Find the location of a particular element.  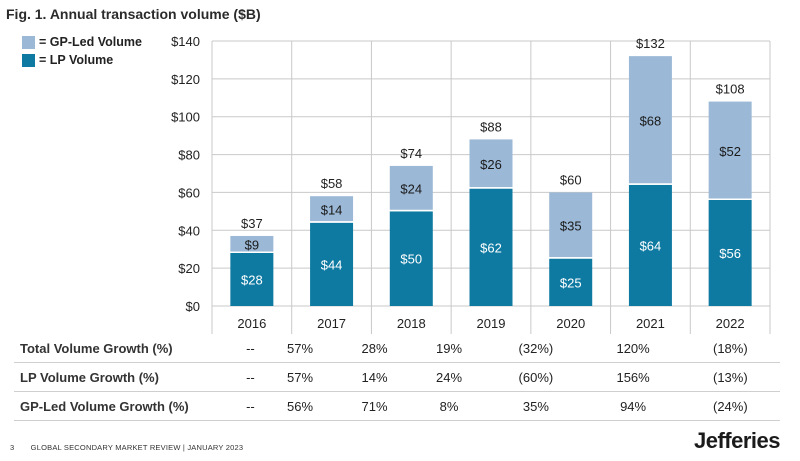

x-tick-label-2016: 2016 is located at coordinates (251, 323).